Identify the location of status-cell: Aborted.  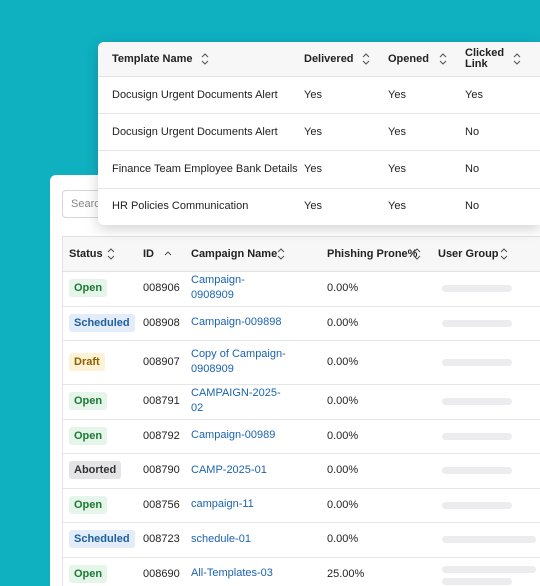
(95, 470).